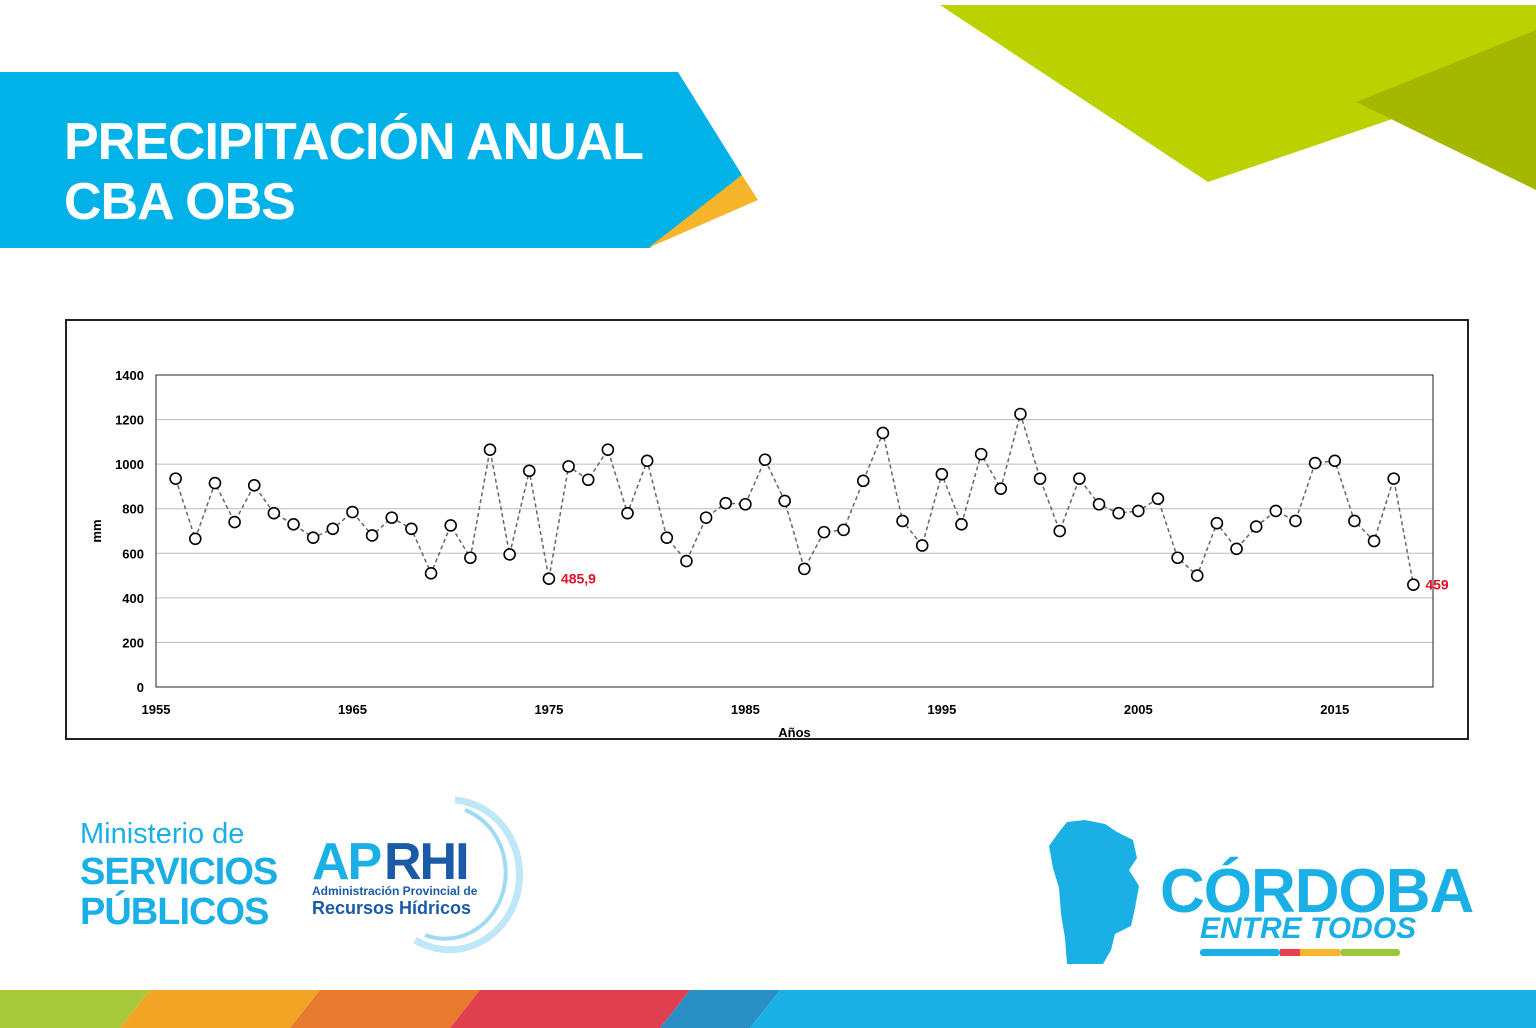 Image resolution: width=1536 pixels, height=1028 pixels. I want to click on page-title-line-1: PRECIPITACIÓN ANUAL, so click(354, 142).